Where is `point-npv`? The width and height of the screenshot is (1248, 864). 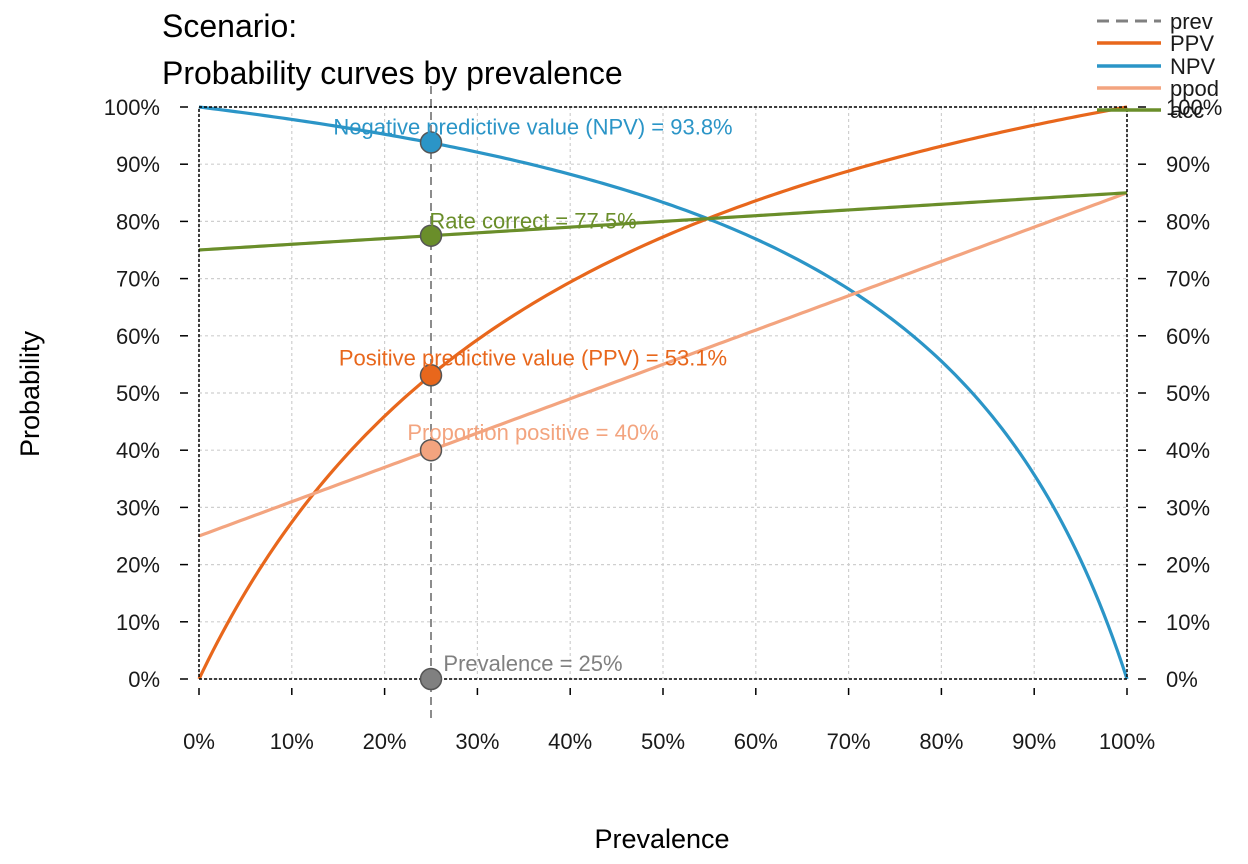
point-npv is located at coordinates (431, 142).